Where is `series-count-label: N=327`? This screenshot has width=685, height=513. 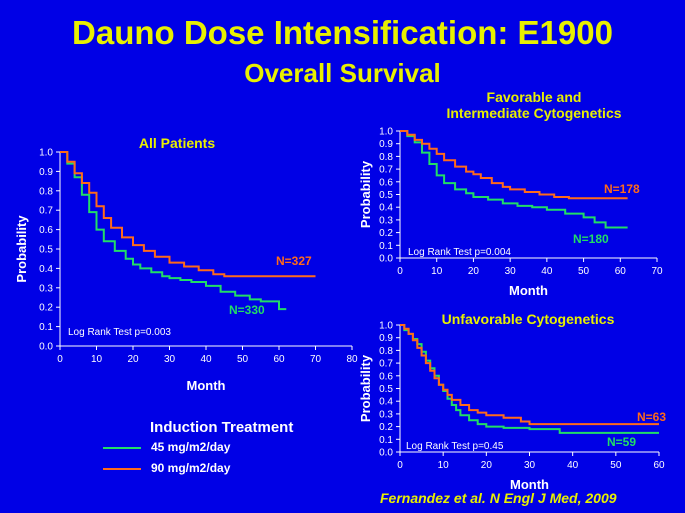 series-count-label: N=327 is located at coordinates (294, 261).